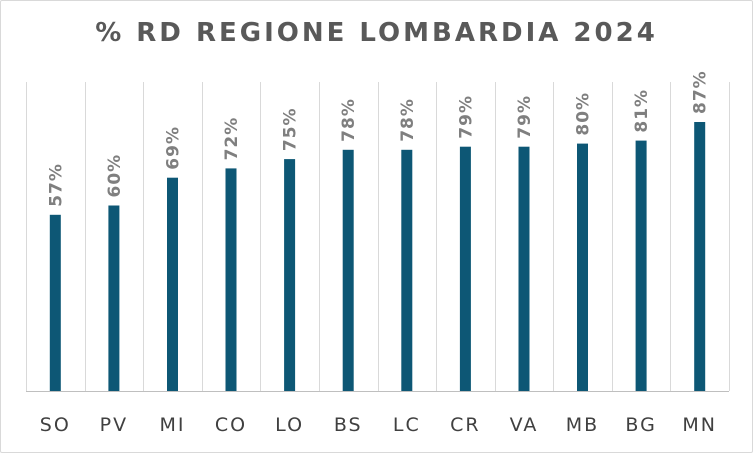 The width and height of the screenshot is (753, 453). What do you see at coordinates (114, 298) in the screenshot?
I see `bar-pv` at bounding box center [114, 298].